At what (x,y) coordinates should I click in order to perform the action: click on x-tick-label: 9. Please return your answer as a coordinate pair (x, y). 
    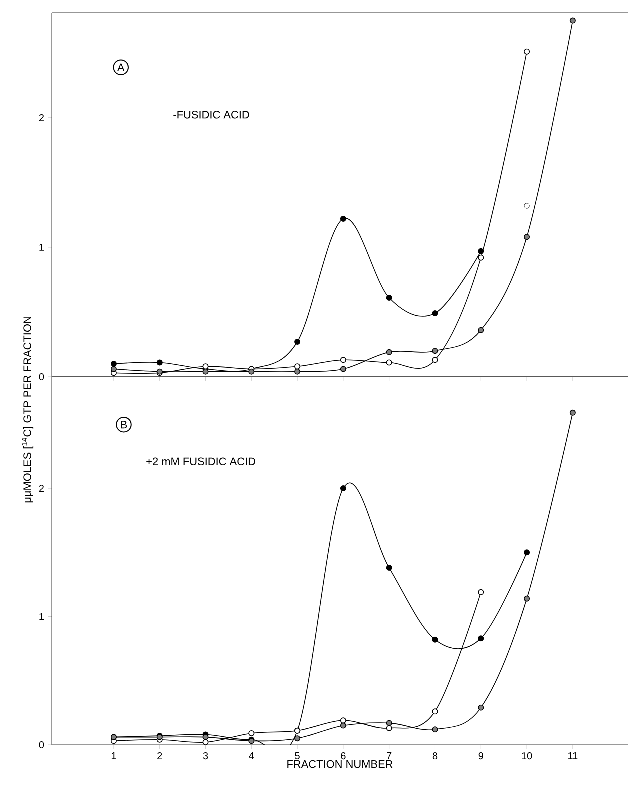
    Looking at the image, I should click on (481, 756).